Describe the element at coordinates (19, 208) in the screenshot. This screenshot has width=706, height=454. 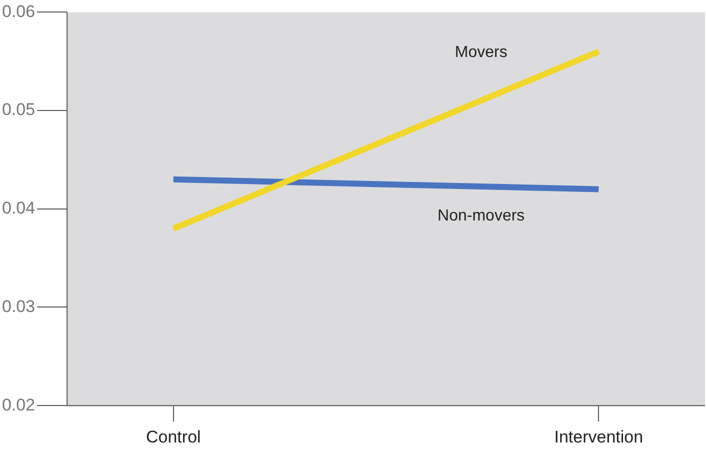
I see `y-tick-label: 0.04` at that location.